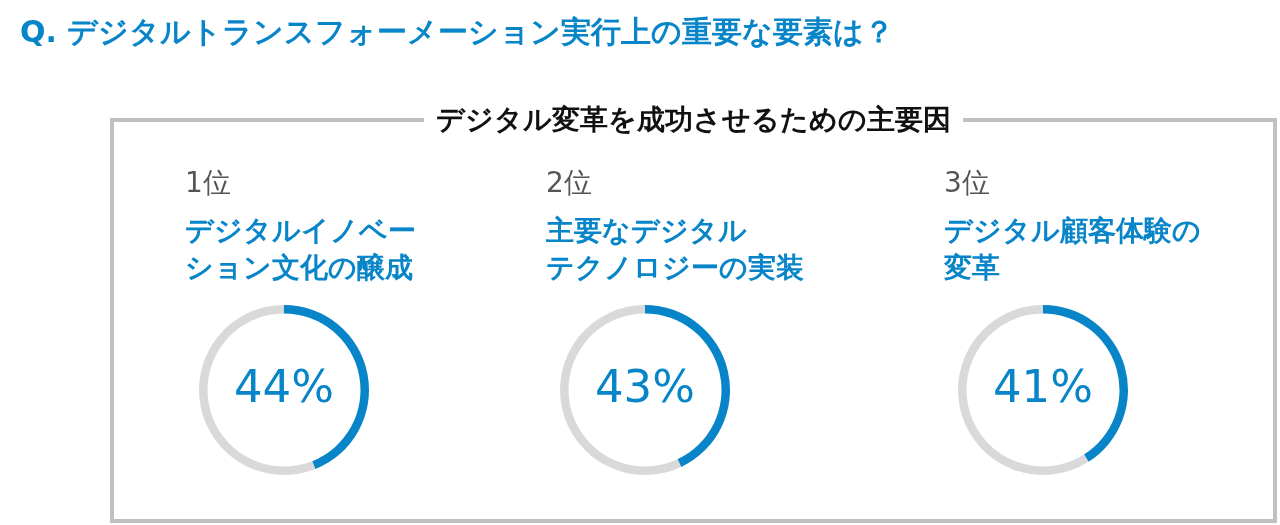  Describe the element at coordinates (967, 182) in the screenshot. I see `chart-subtitle: 3位` at that location.